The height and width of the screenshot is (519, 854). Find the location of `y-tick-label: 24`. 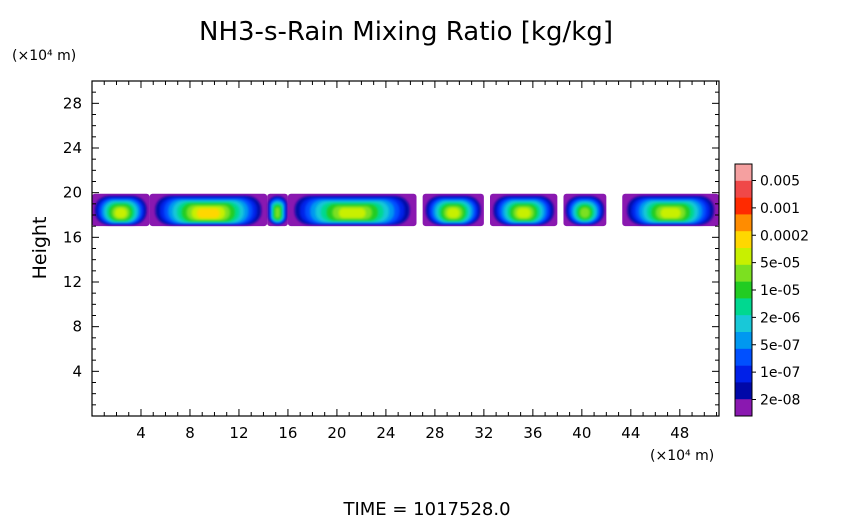

y-tick-label: 24 is located at coordinates (72, 148).